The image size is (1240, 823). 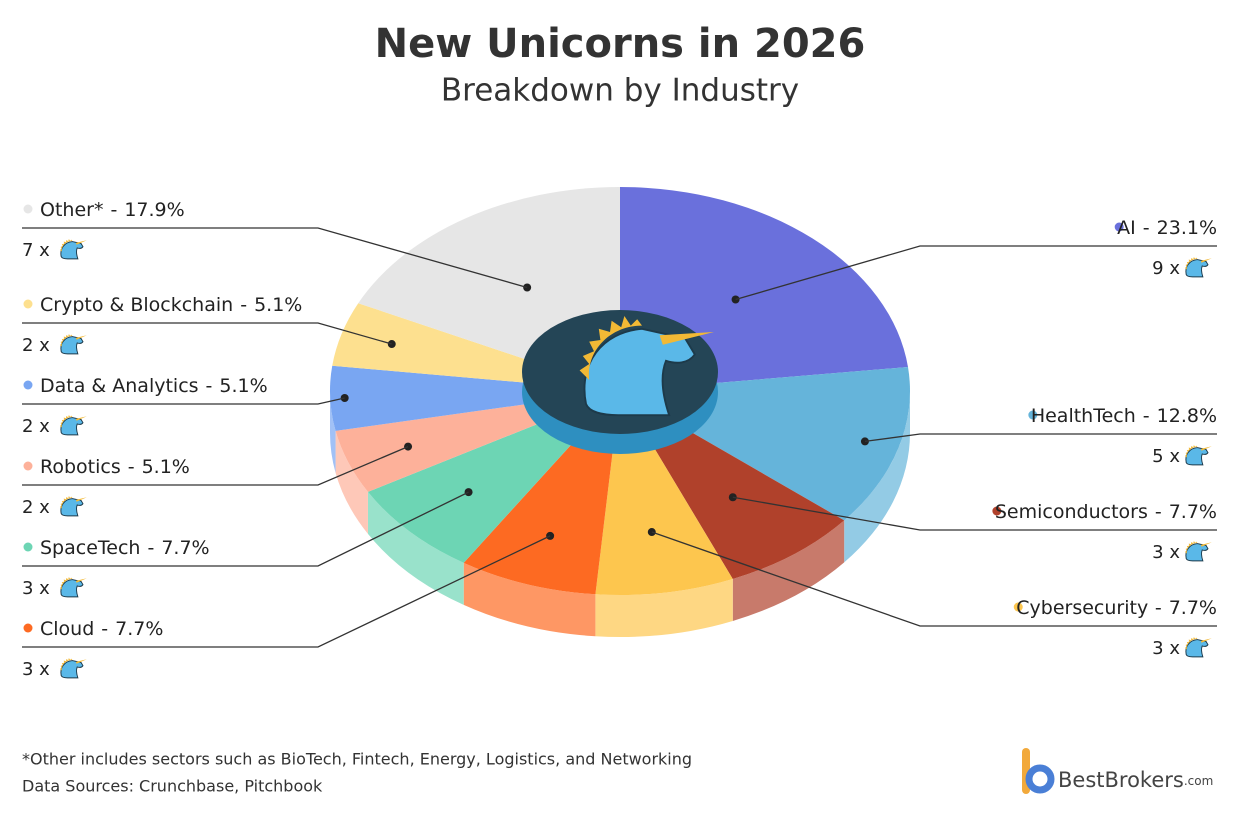 What do you see at coordinates (1106, 512) in the screenshot?
I see `slice-label: Semiconductors -7.7%` at bounding box center [1106, 512].